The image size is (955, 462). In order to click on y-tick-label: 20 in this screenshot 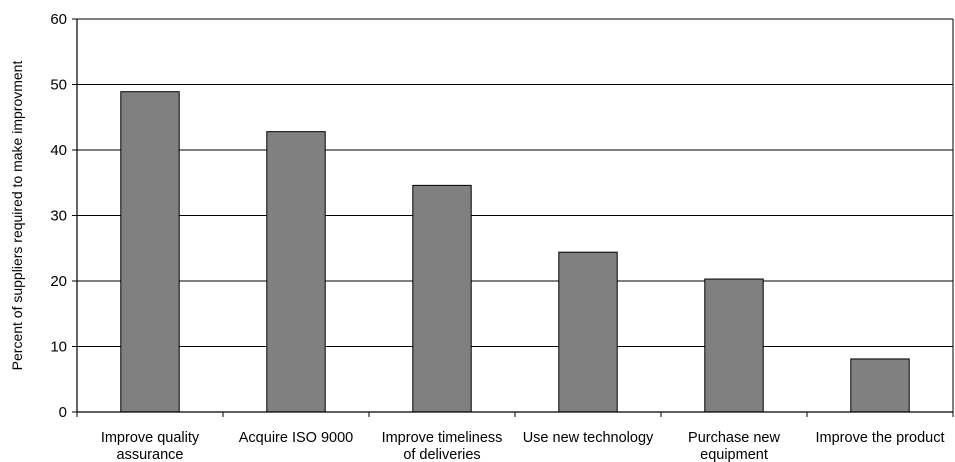, I will do `click(58, 281)`.